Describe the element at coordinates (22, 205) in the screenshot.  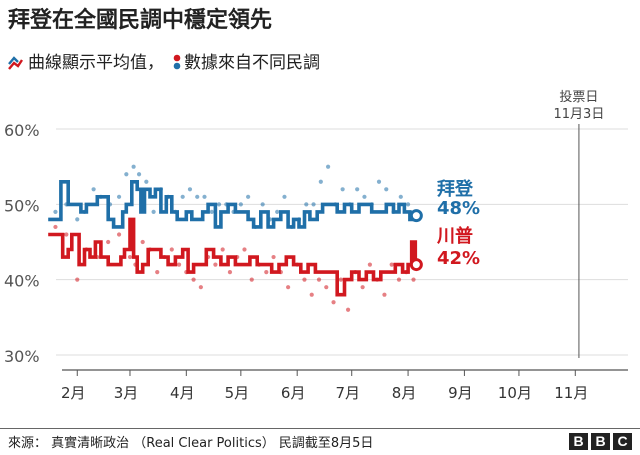
I see `y-tick-label: 50%` at that location.